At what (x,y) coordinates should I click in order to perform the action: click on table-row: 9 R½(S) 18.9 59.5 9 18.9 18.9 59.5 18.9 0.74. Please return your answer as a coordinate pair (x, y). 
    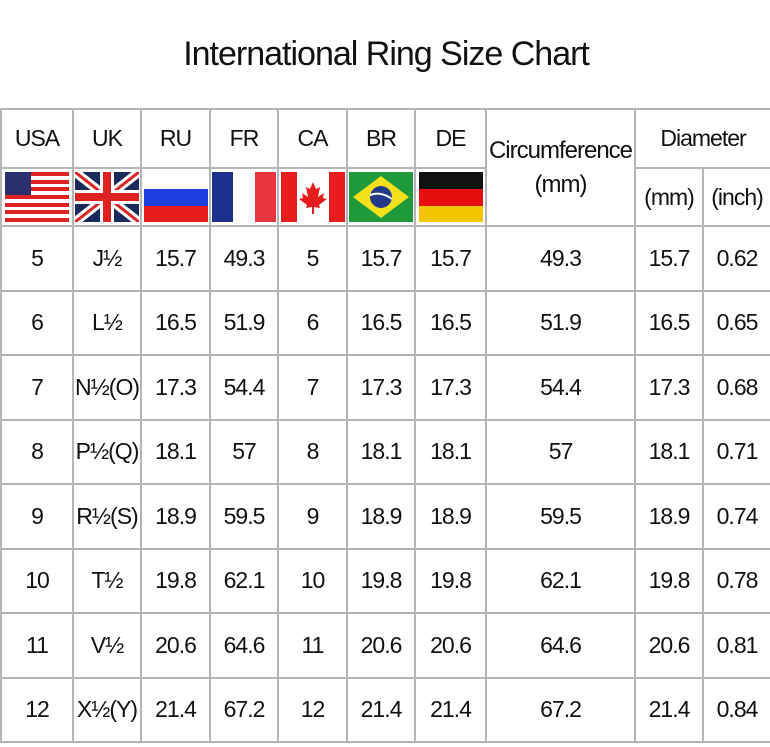
    Looking at the image, I should click on (385, 516).